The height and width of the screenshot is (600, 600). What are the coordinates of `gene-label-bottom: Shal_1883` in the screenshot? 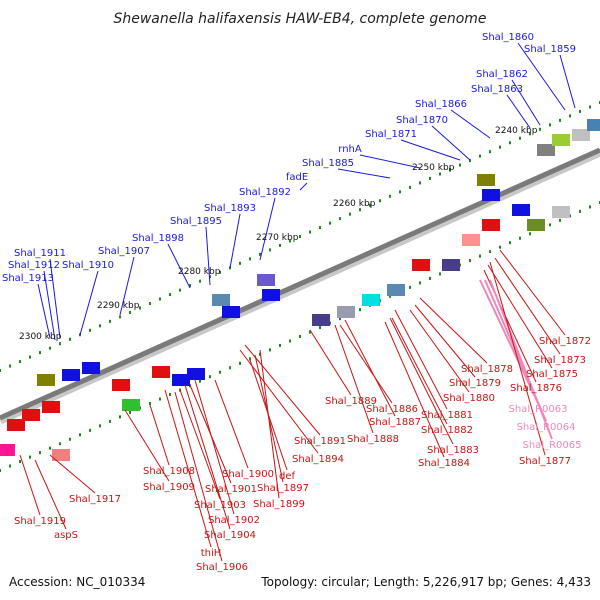 It's located at (453, 450).